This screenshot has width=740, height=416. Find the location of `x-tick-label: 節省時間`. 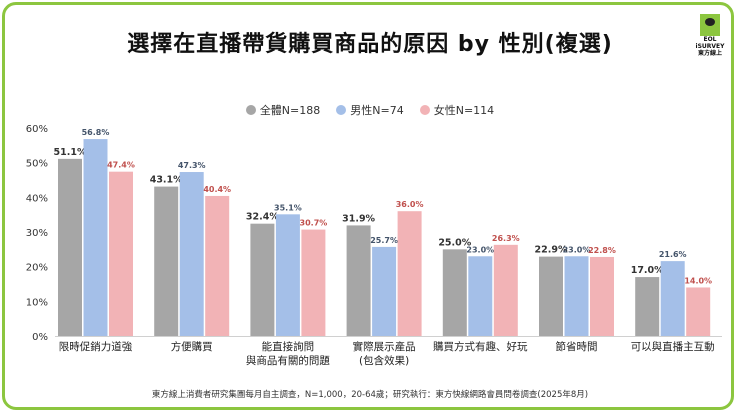

x-tick-label: 節省時間 is located at coordinates (577, 346).